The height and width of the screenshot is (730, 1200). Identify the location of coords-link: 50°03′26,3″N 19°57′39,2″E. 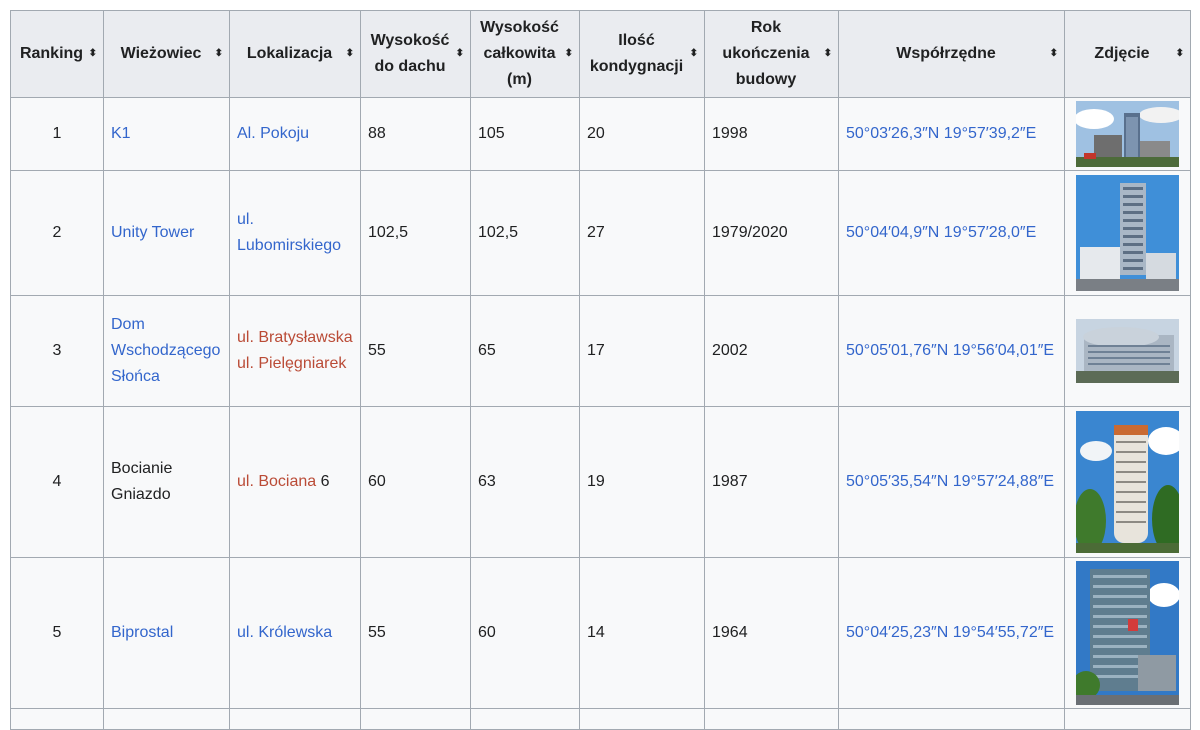
(941, 133).